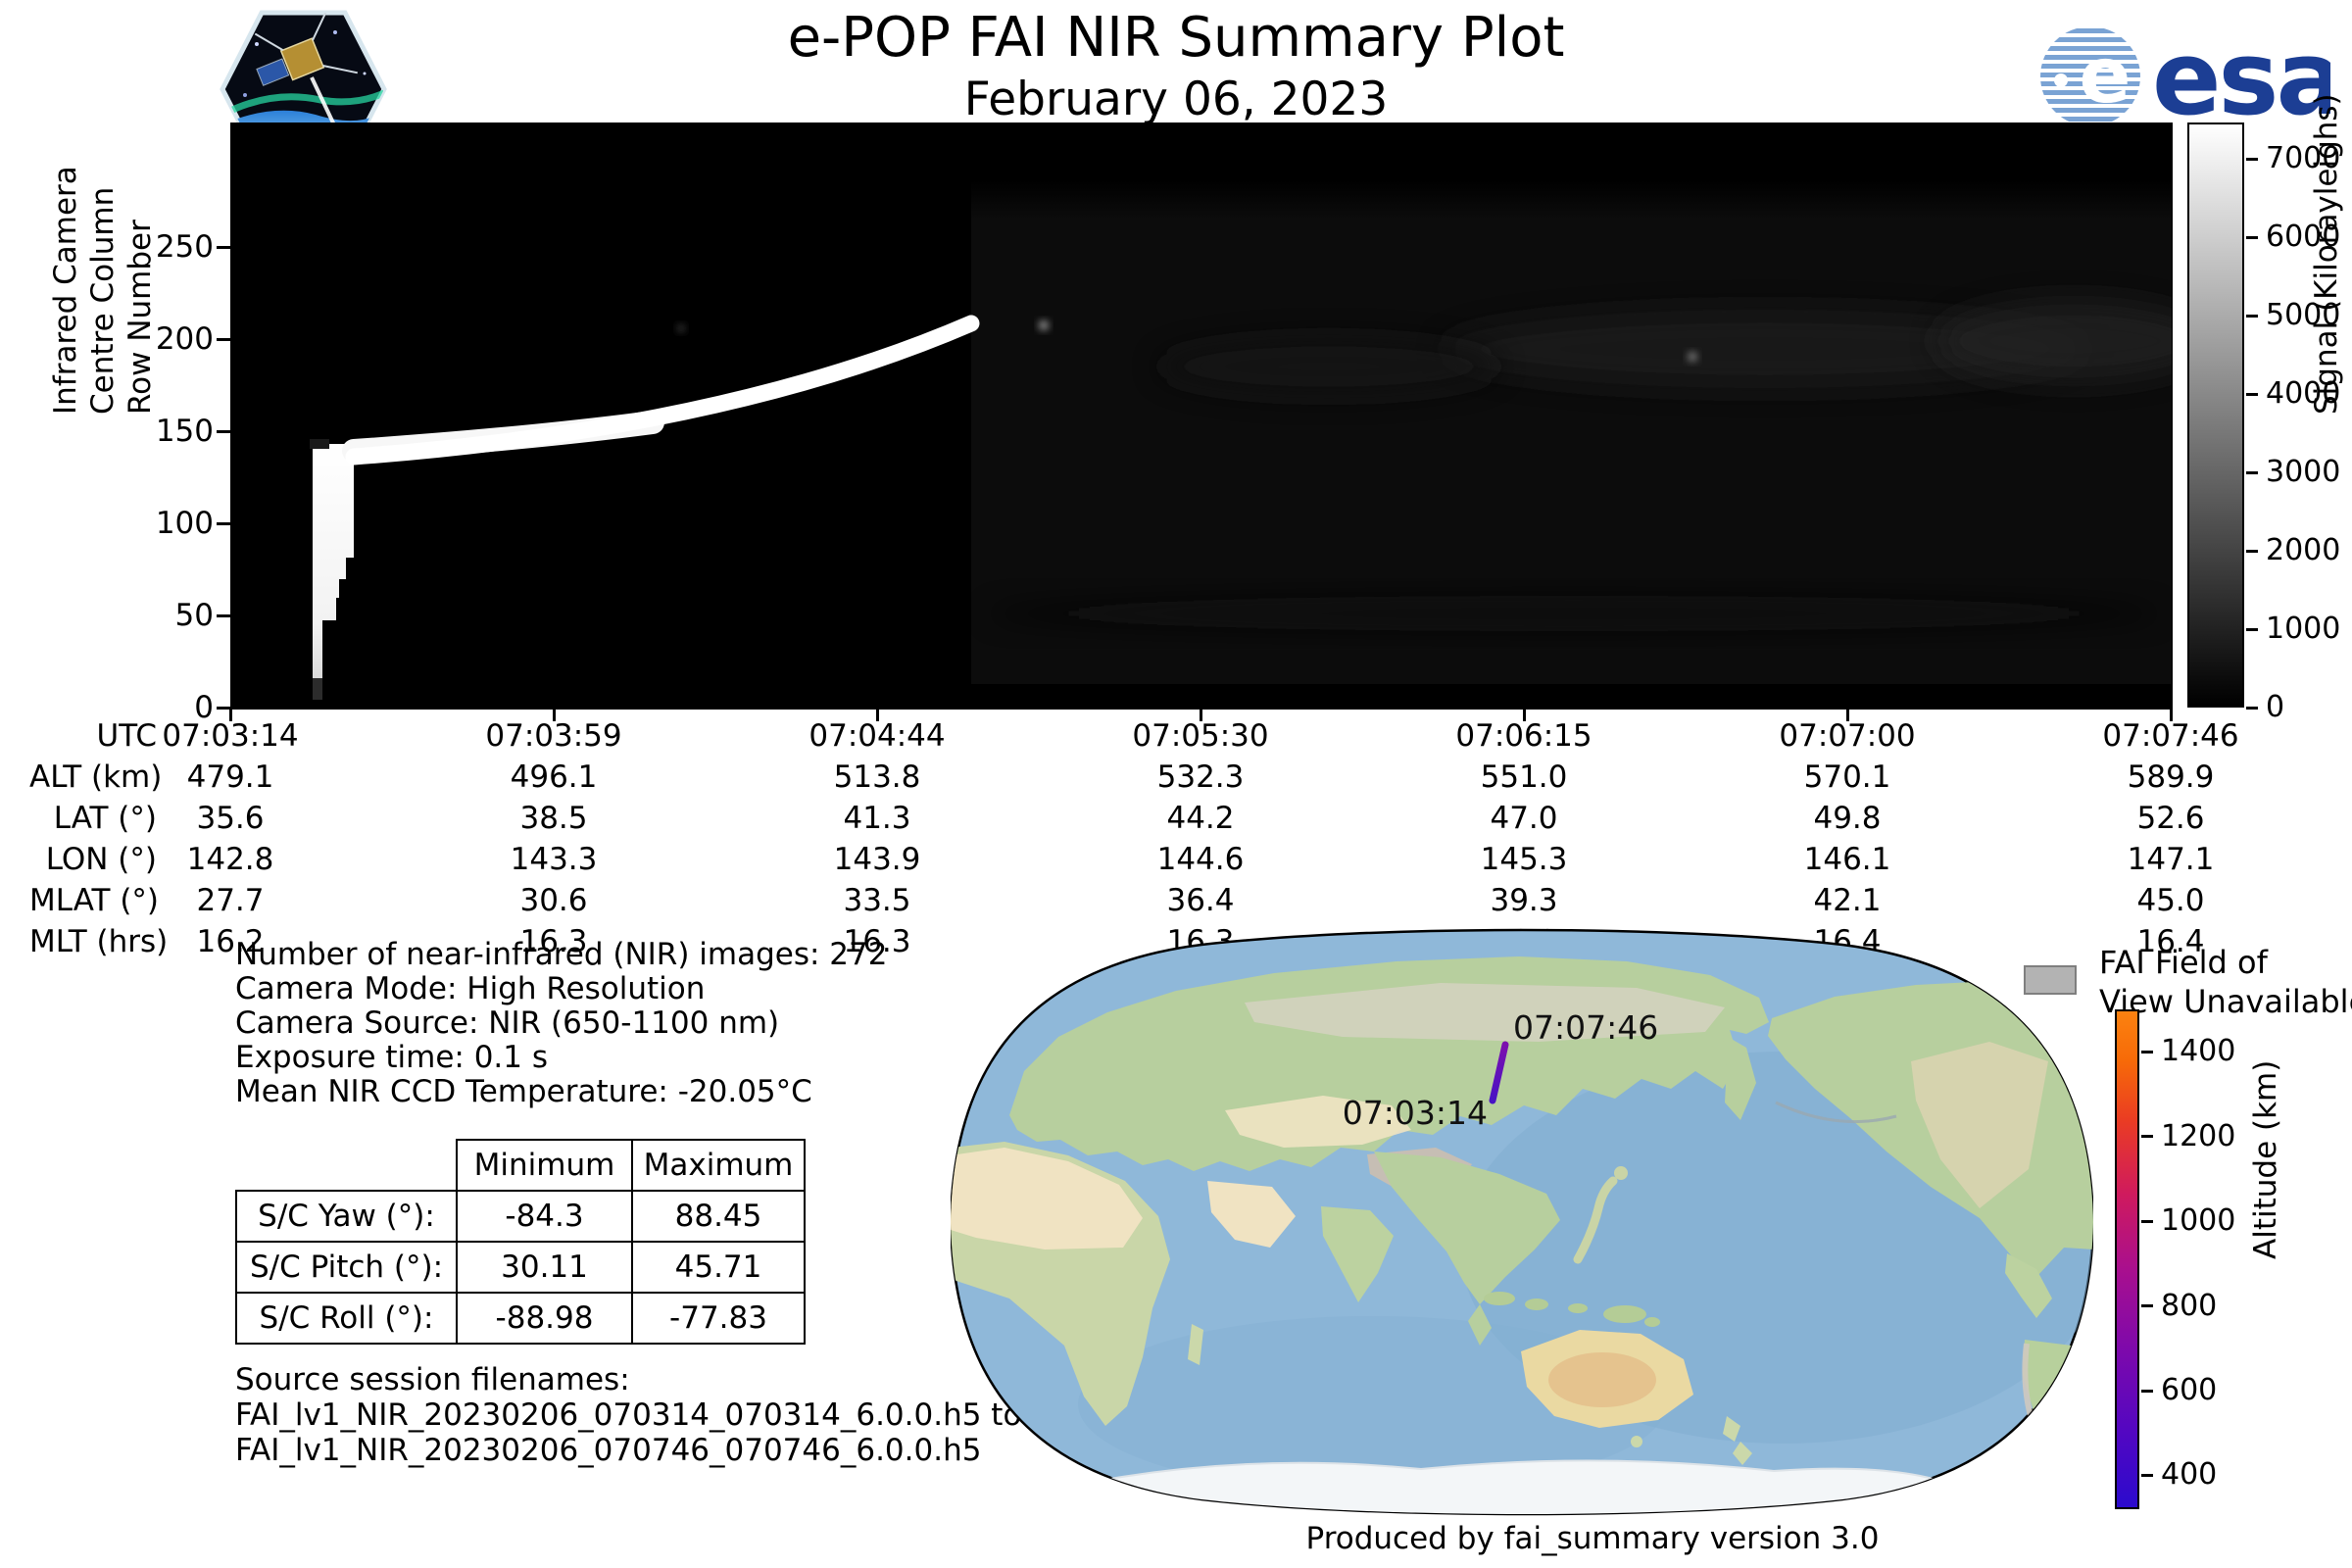  What do you see at coordinates (507, 1023) in the screenshot?
I see `info-line: Camera Source: NIR (650-1100 nm)` at bounding box center [507, 1023].